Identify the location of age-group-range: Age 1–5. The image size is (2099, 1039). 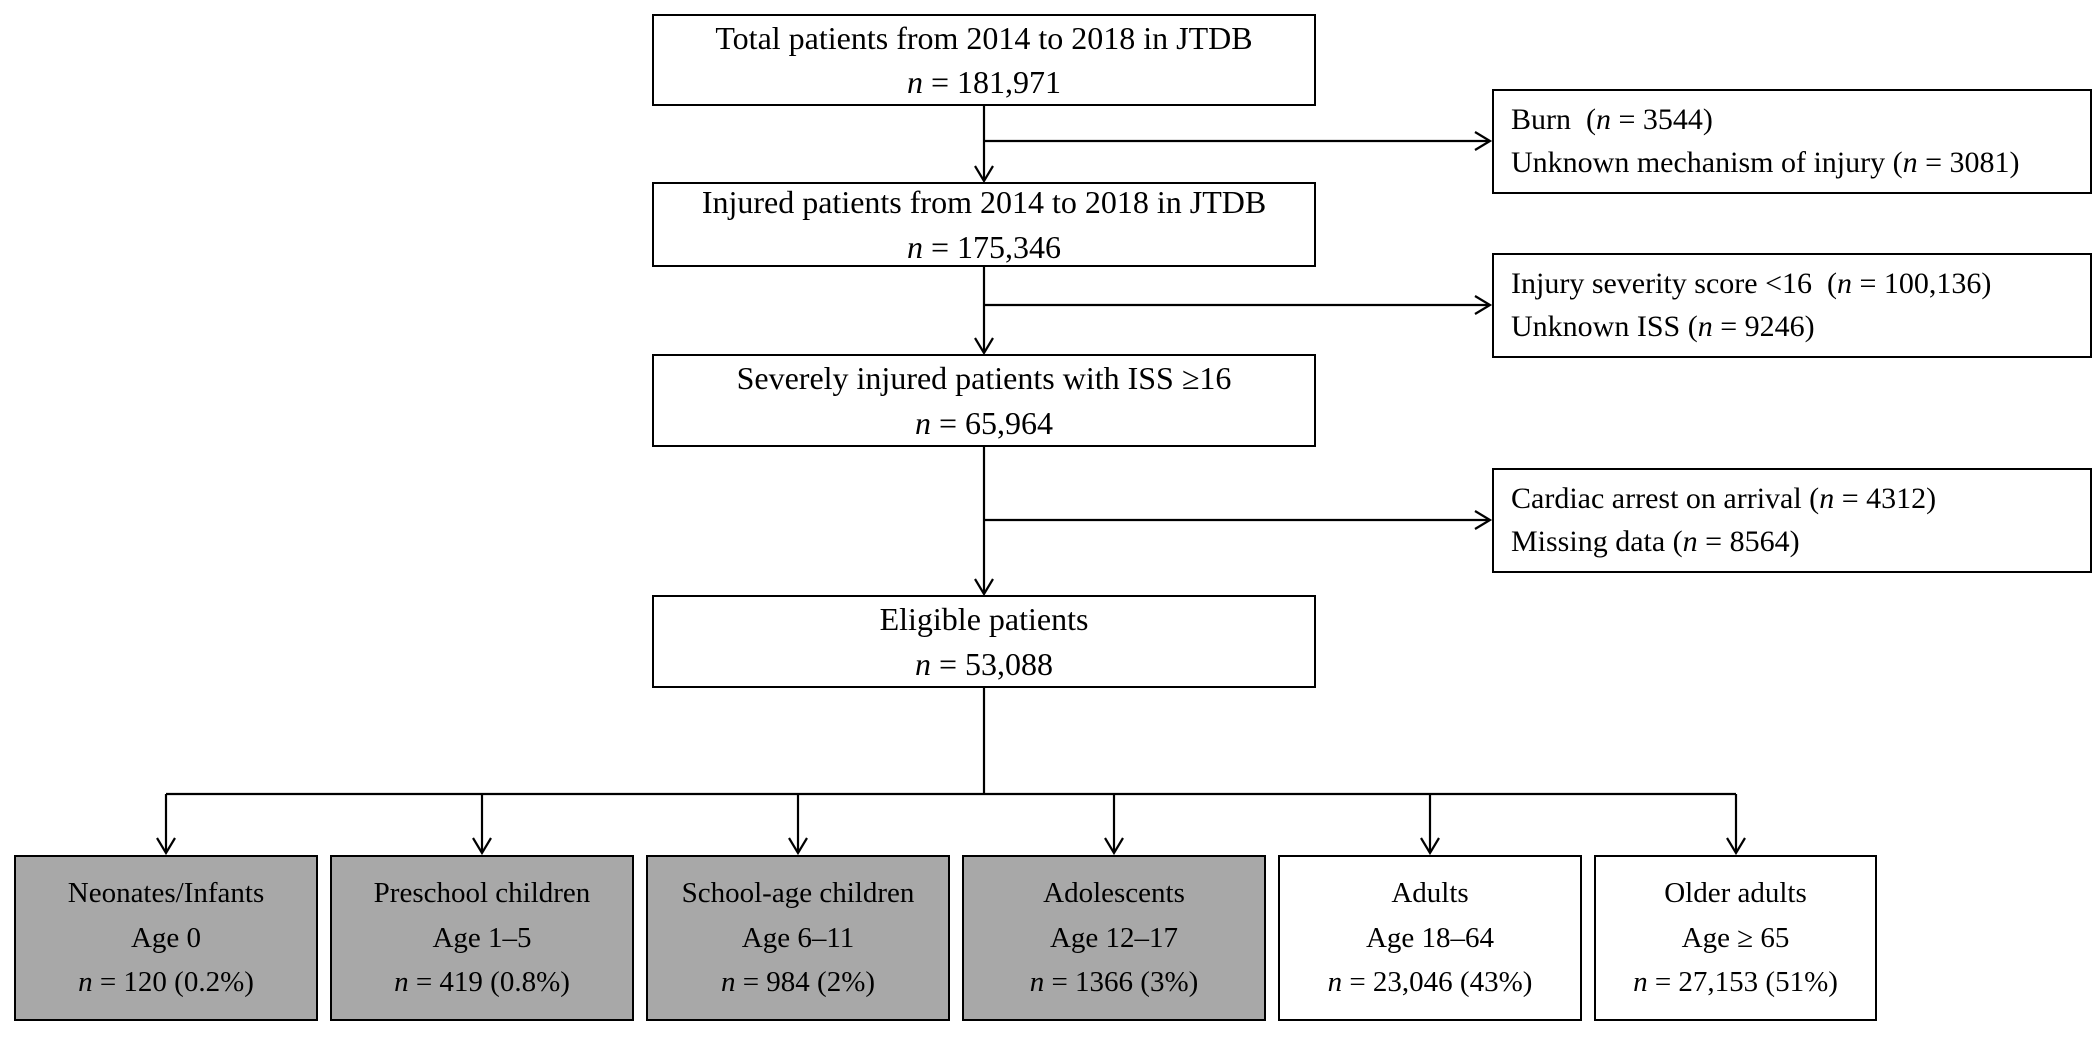
(482, 937).